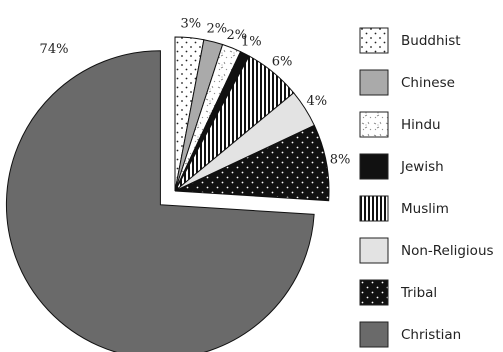 The width and height of the screenshot is (503, 352). What do you see at coordinates (425, 209) in the screenshot?
I see `legend-label-muslim: Muslim` at bounding box center [425, 209].